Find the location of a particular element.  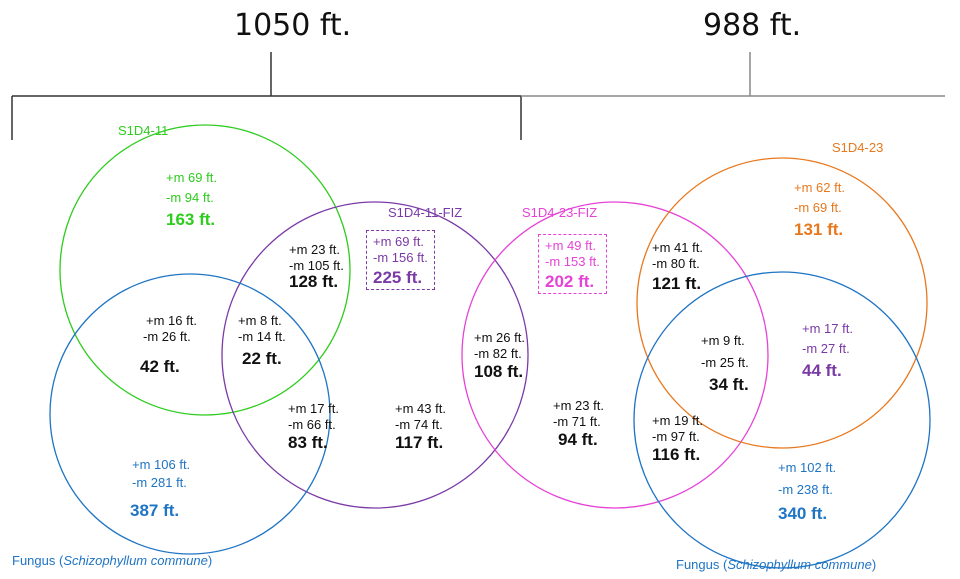

fungus-right-title: Fungus (Schizophyllum commune) is located at coordinates (776, 564).